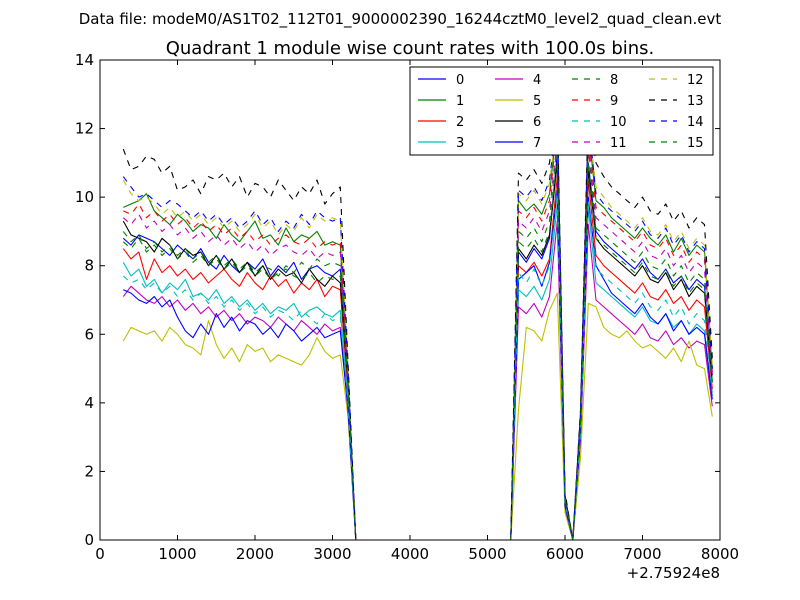 The width and height of the screenshot is (800, 600). Describe the element at coordinates (695, 101) in the screenshot. I see `legend-label-13: 13` at that location.